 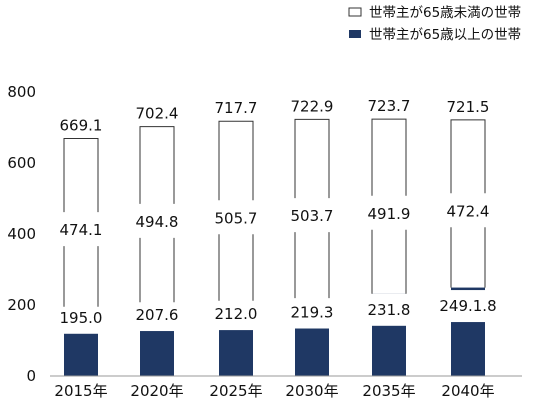 What do you see at coordinates (81, 318) in the screenshot?
I see `over-65-label: 195.0` at bounding box center [81, 318].